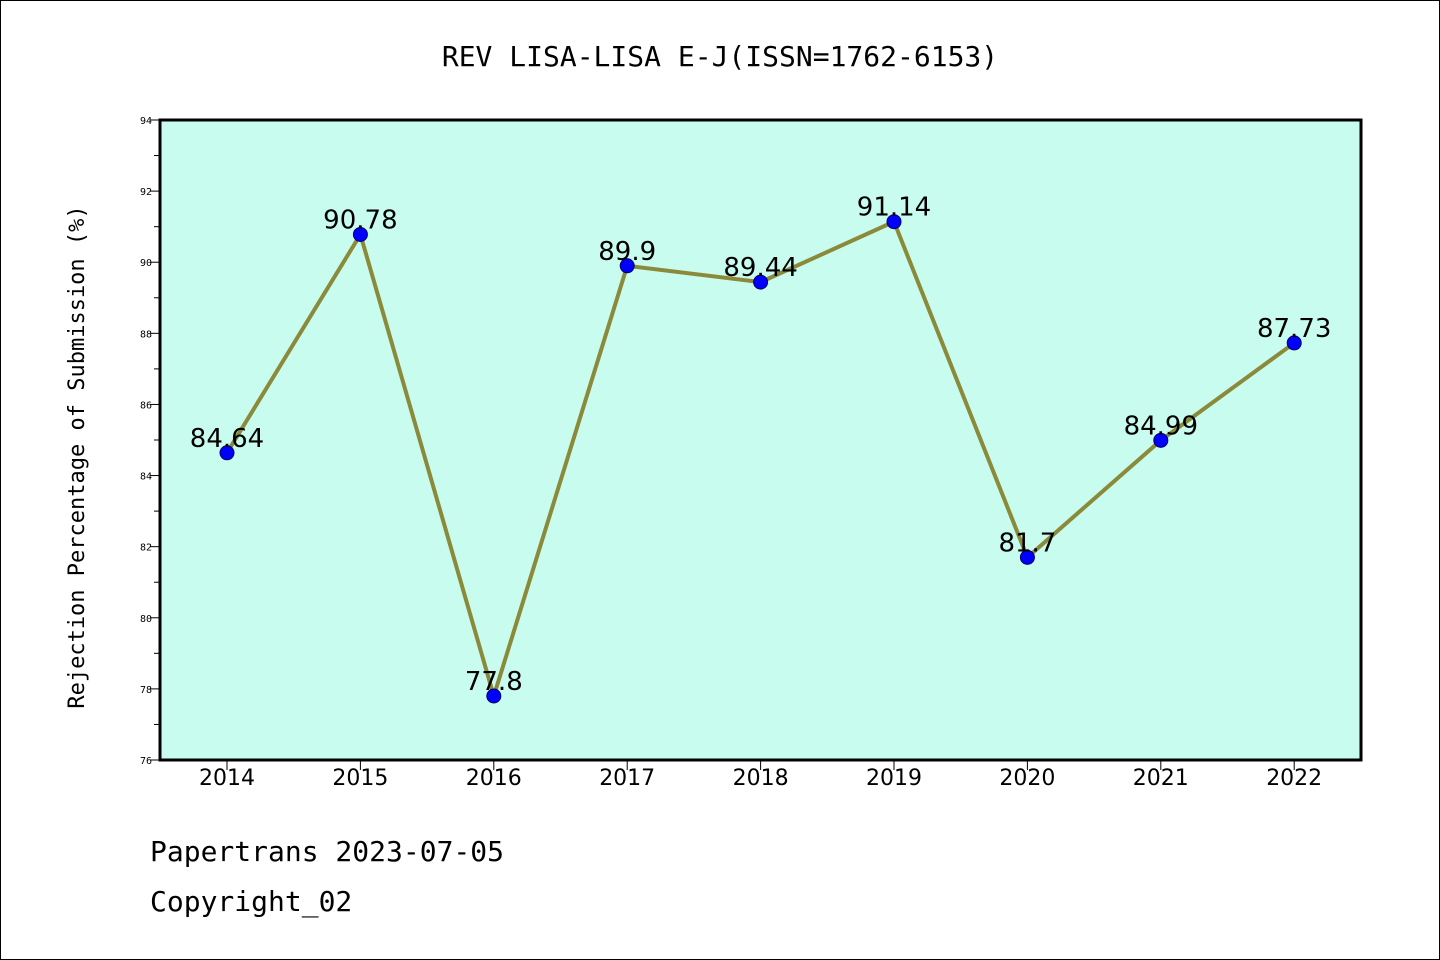 Image resolution: width=1440 pixels, height=960 pixels. What do you see at coordinates (146, 263) in the screenshot?
I see `y-tick-label: 90` at bounding box center [146, 263].